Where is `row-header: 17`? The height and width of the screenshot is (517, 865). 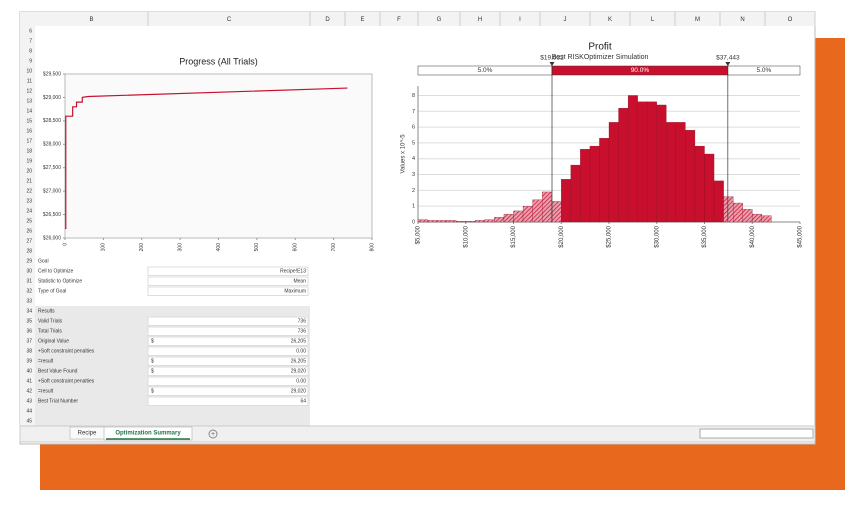 row-header: 17 is located at coordinates (29, 141).